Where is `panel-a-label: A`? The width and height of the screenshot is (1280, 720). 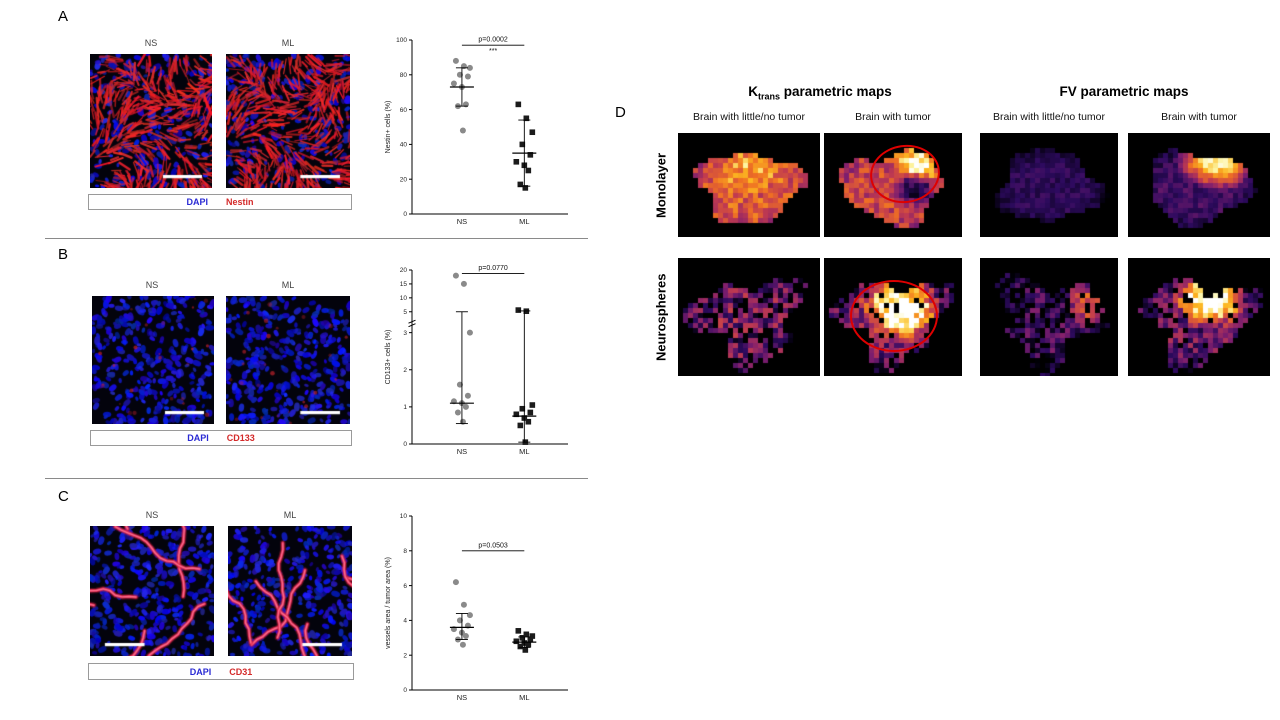
panel-a-label: A is located at coordinates (63, 16).